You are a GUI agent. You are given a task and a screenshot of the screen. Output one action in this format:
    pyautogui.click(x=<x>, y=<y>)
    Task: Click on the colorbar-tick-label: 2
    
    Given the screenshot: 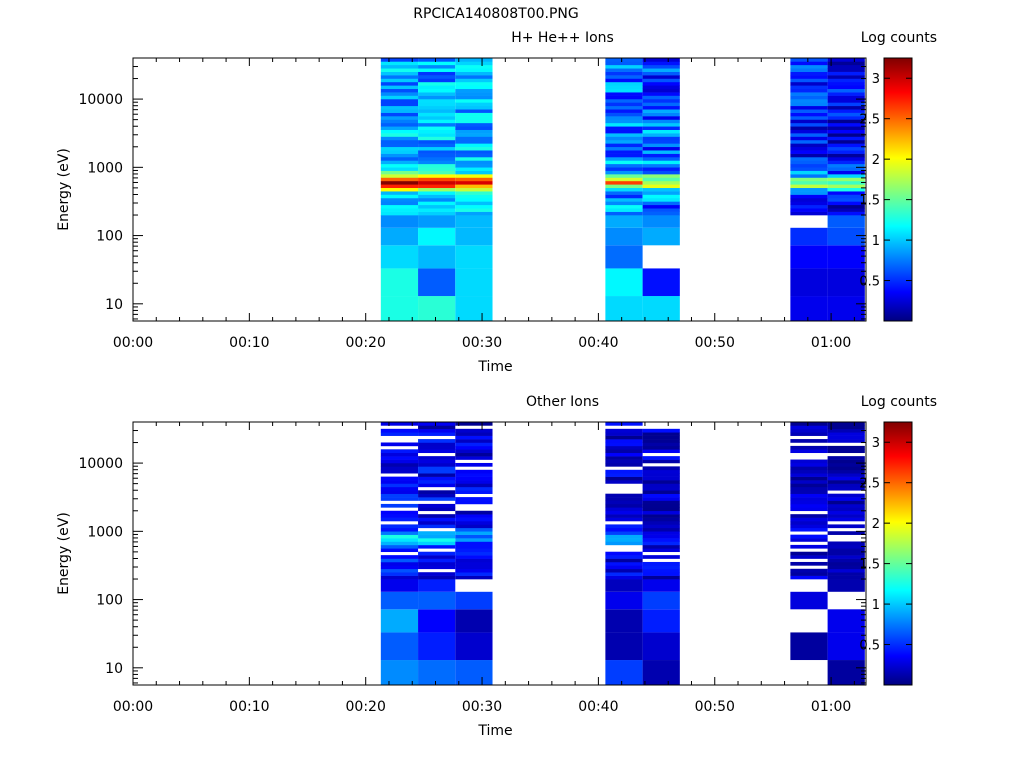 What is the action you would take?
    pyautogui.click(x=876, y=160)
    